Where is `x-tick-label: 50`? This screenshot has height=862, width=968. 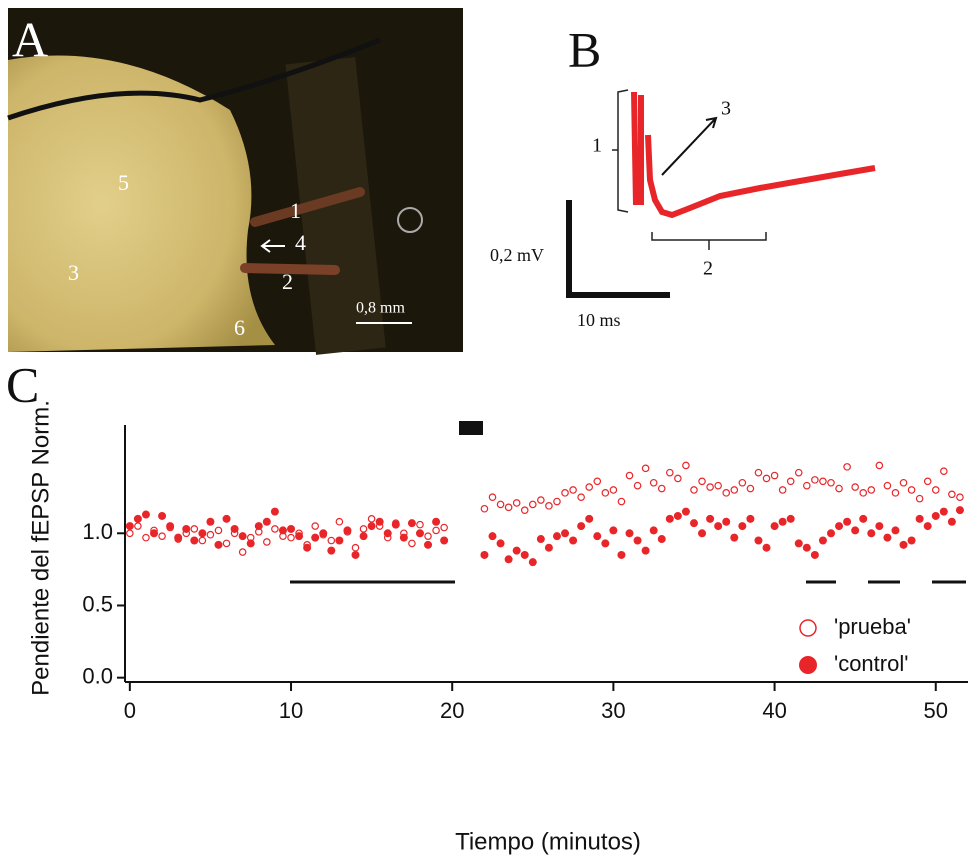 x-tick-label: 50 is located at coordinates (936, 710).